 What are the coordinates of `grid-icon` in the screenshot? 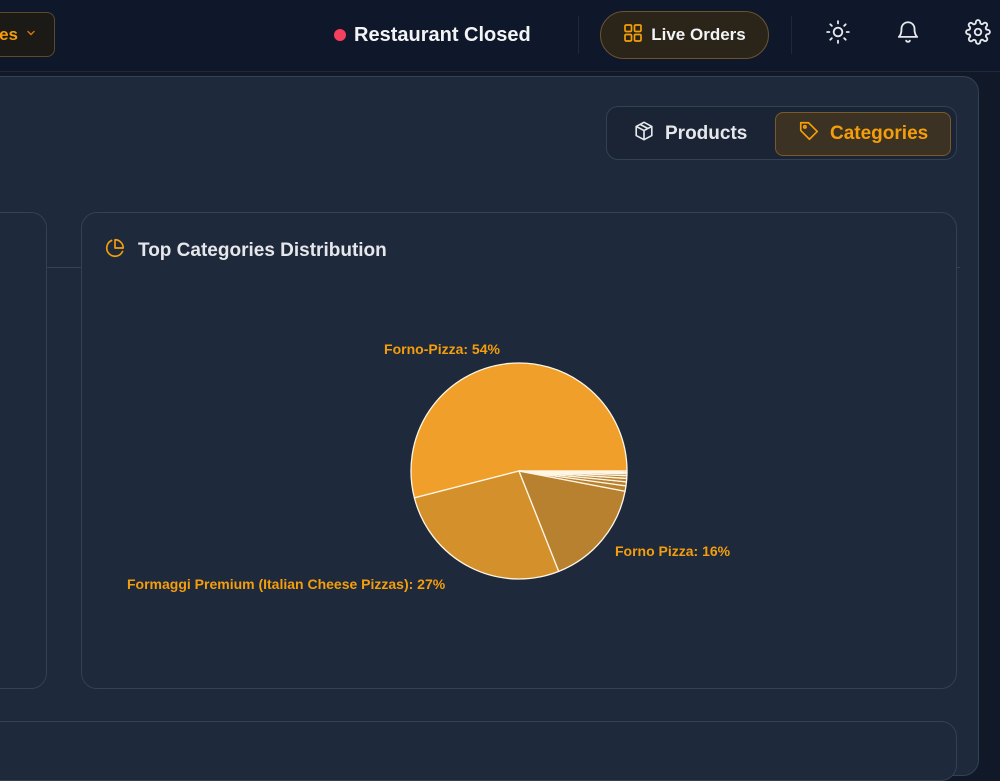 It's located at (633, 35).